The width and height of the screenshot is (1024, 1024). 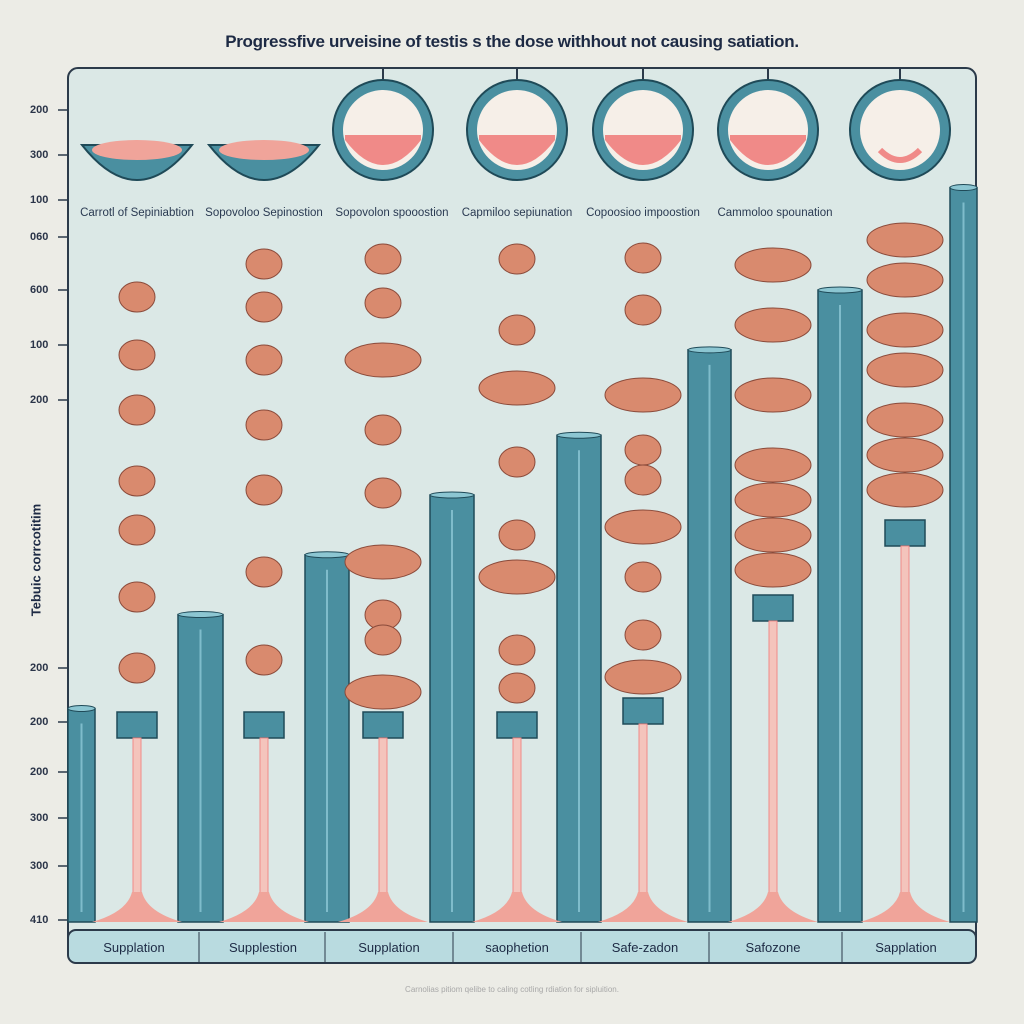 What do you see at coordinates (775, 213) in the screenshot?
I see `column-top-label: Cammoloo spounation` at bounding box center [775, 213].